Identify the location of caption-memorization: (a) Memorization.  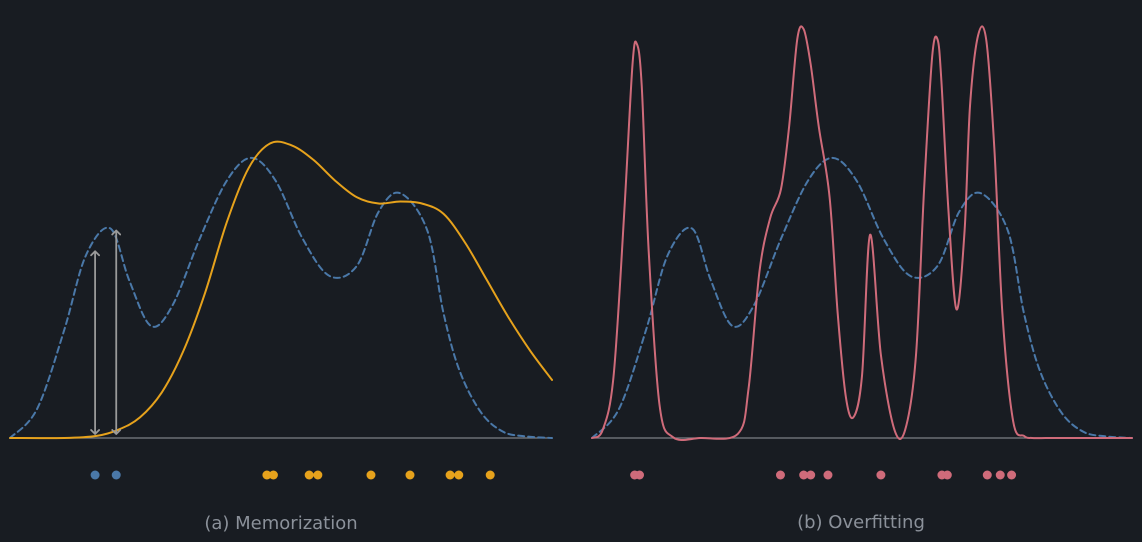
(280, 523).